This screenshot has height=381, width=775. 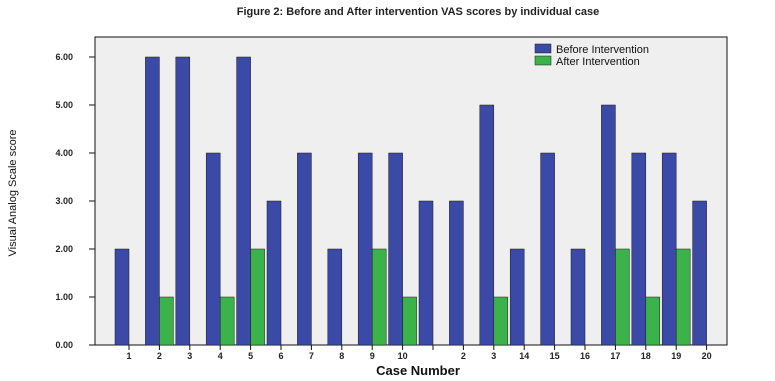 I want to click on x-tick-label: 9, so click(x=372, y=356).